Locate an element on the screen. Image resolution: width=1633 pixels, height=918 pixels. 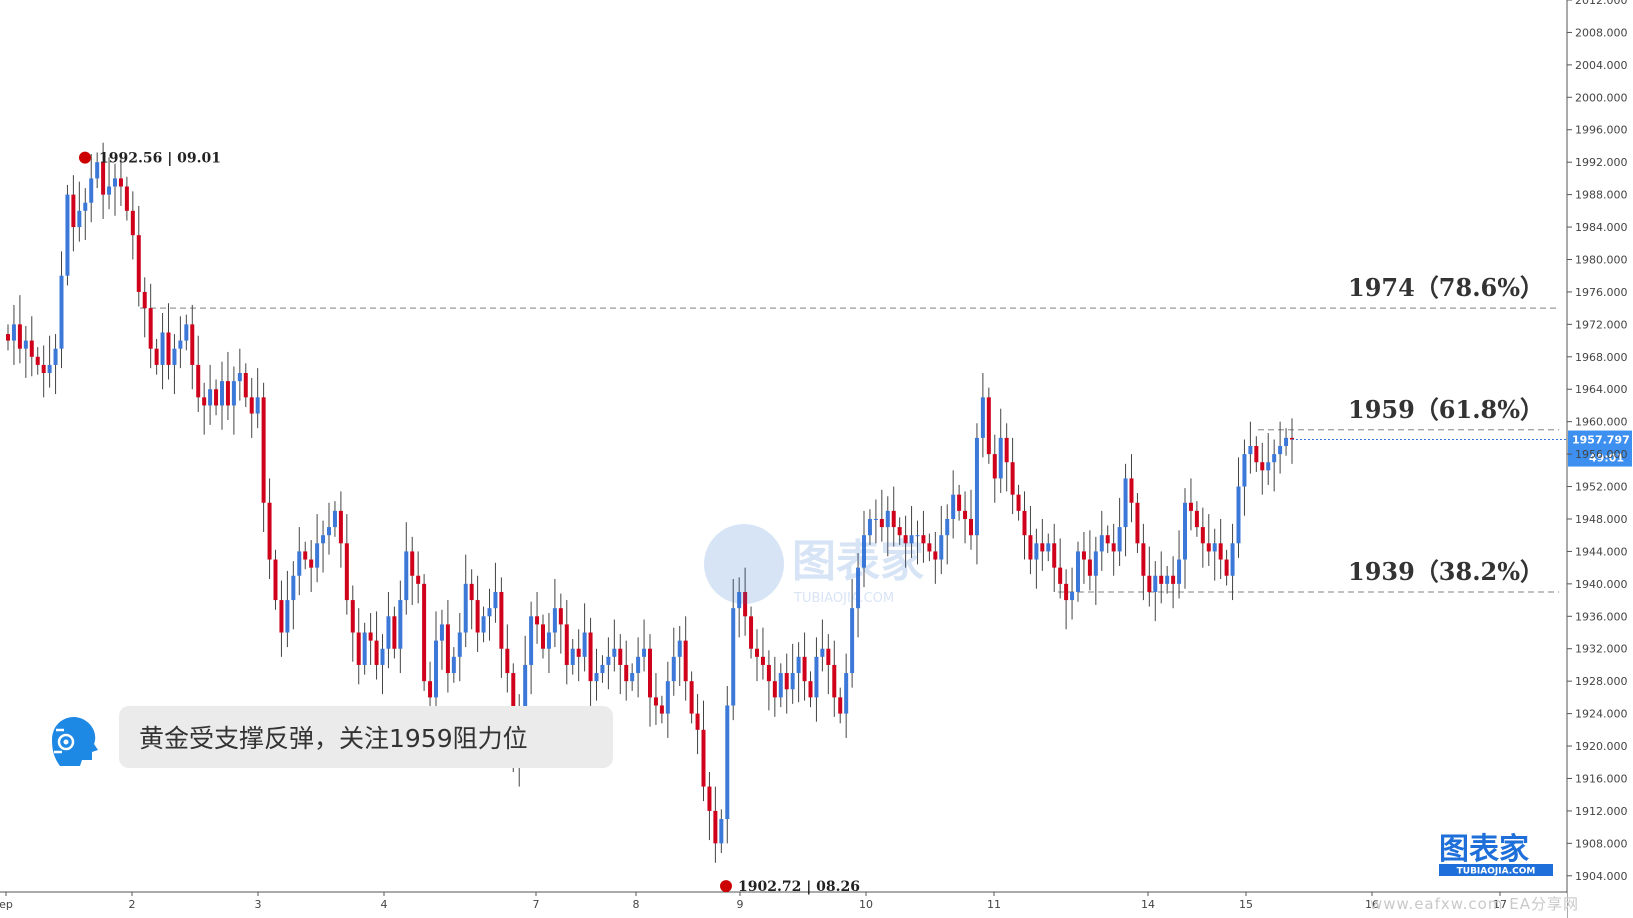
chart-title-button: 国际黄金 | 1小时 is located at coordinates (1389, 54).